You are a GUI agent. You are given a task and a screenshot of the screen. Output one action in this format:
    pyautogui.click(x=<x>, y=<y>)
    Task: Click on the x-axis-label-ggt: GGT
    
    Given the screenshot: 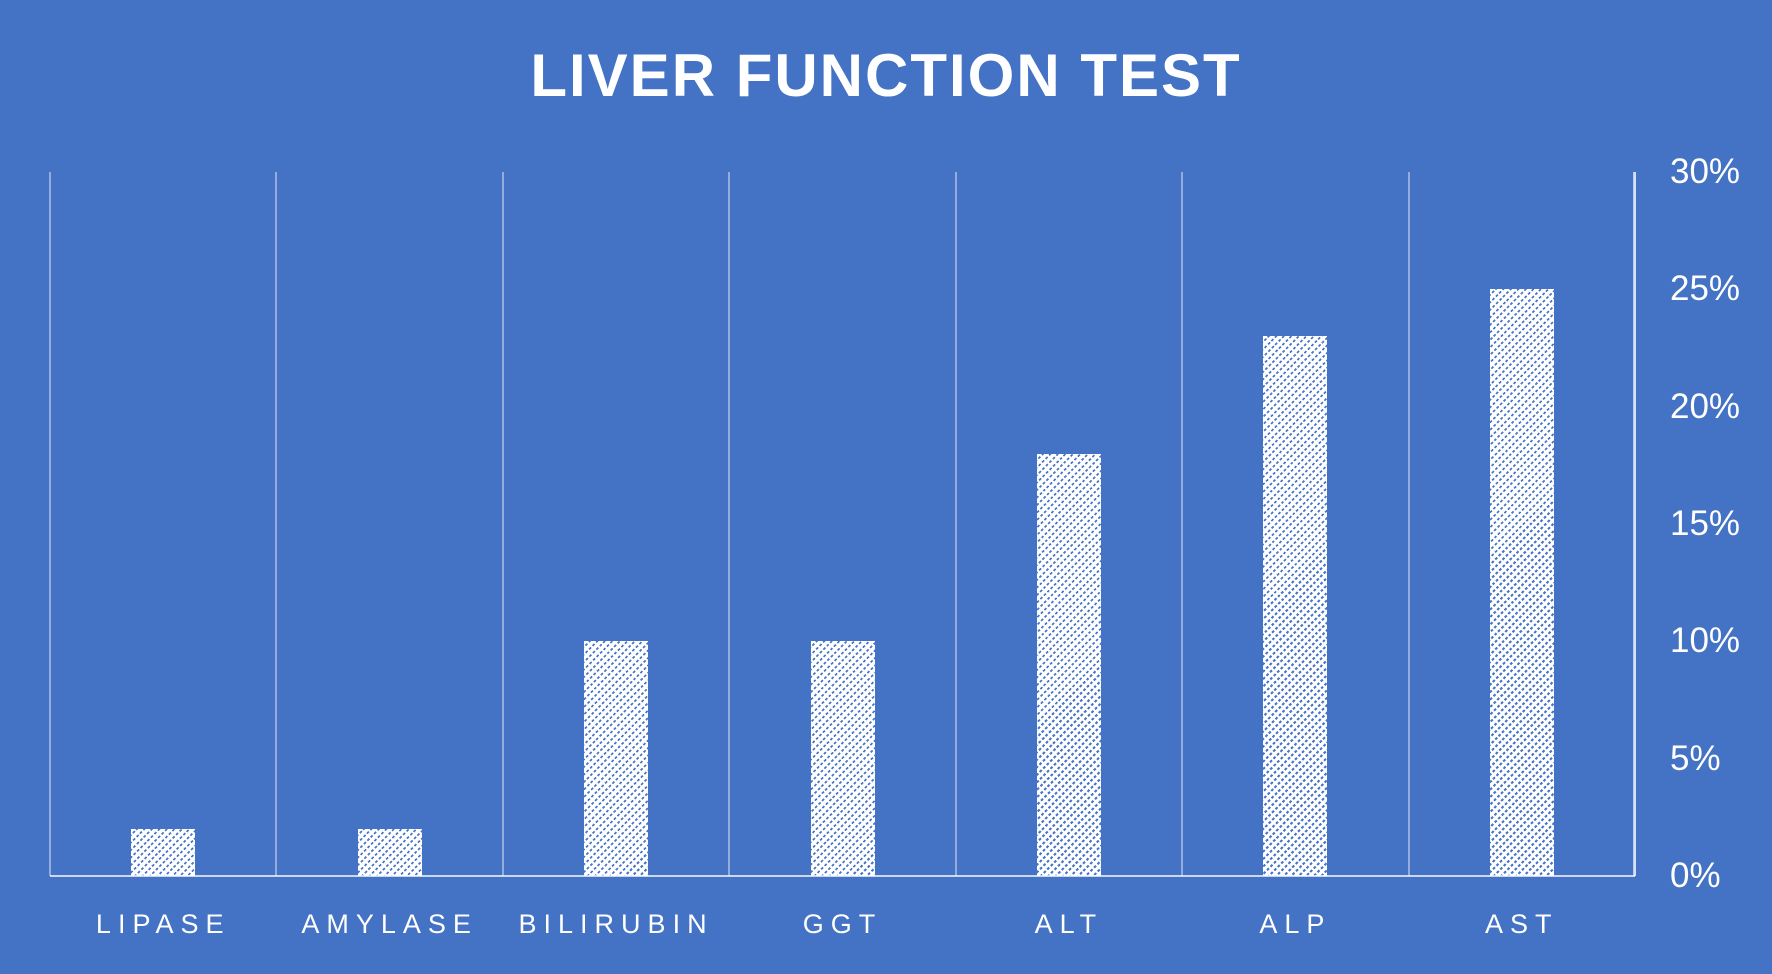 What is the action you would take?
    pyautogui.click(x=842, y=924)
    